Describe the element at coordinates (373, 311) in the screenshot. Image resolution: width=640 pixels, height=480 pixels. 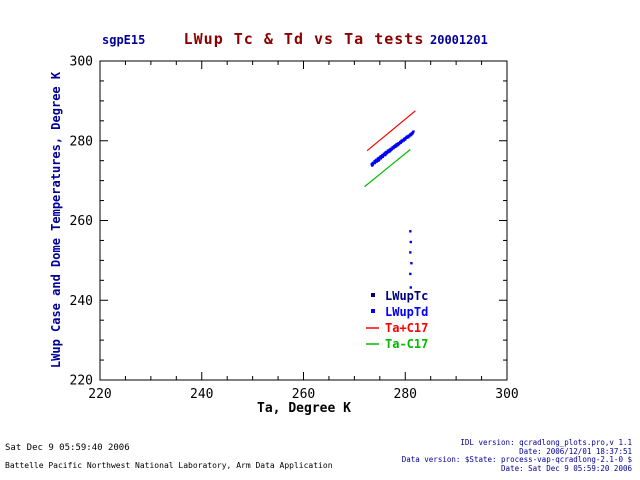
I see `legend-marker-LWupTd` at that location.